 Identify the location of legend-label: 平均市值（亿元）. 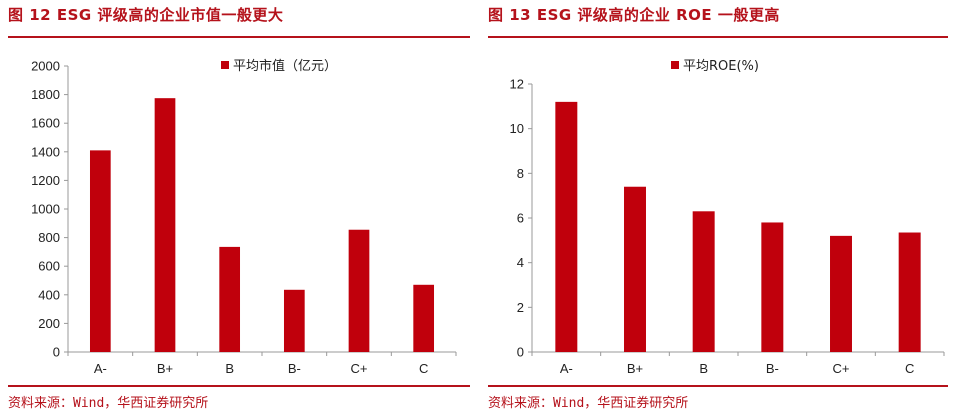
(285, 66).